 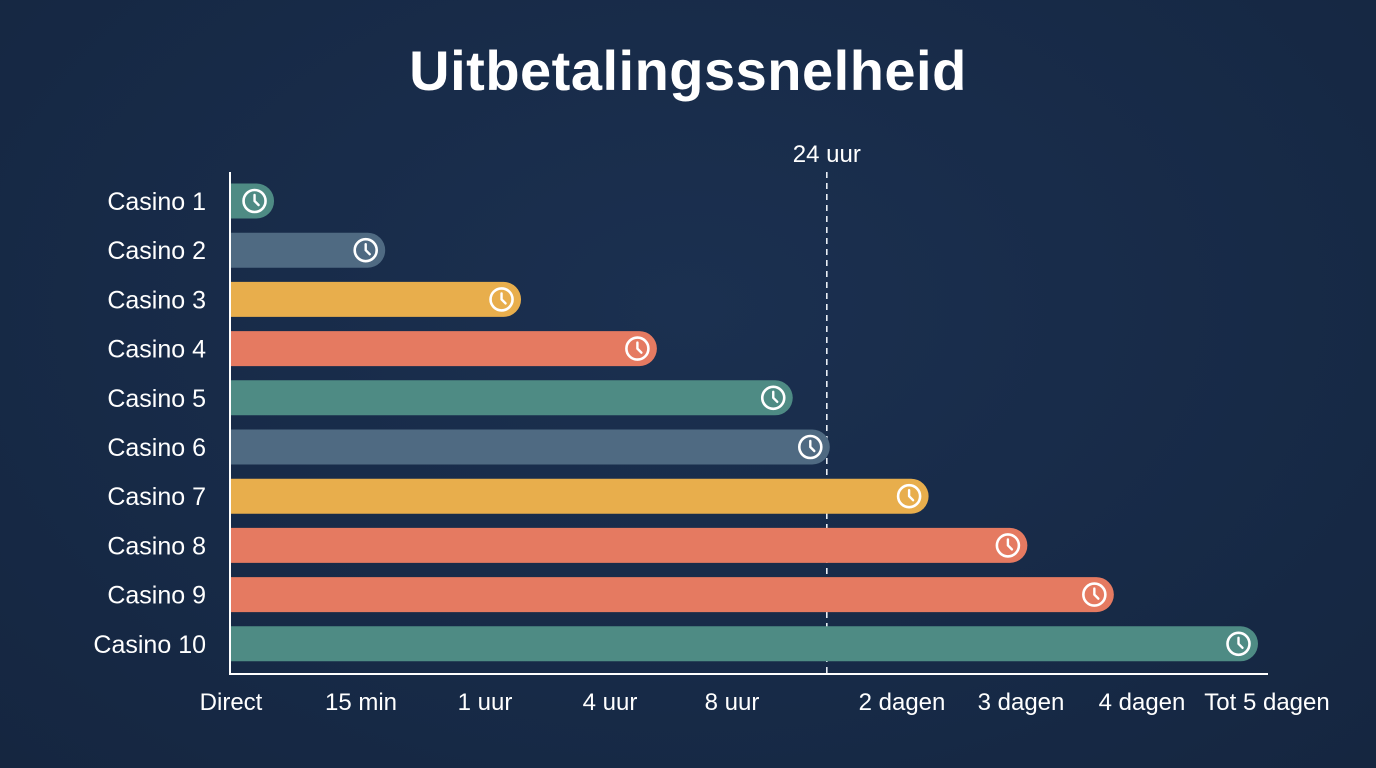 What do you see at coordinates (231, 702) in the screenshot?
I see `x-tick-label: Direct` at bounding box center [231, 702].